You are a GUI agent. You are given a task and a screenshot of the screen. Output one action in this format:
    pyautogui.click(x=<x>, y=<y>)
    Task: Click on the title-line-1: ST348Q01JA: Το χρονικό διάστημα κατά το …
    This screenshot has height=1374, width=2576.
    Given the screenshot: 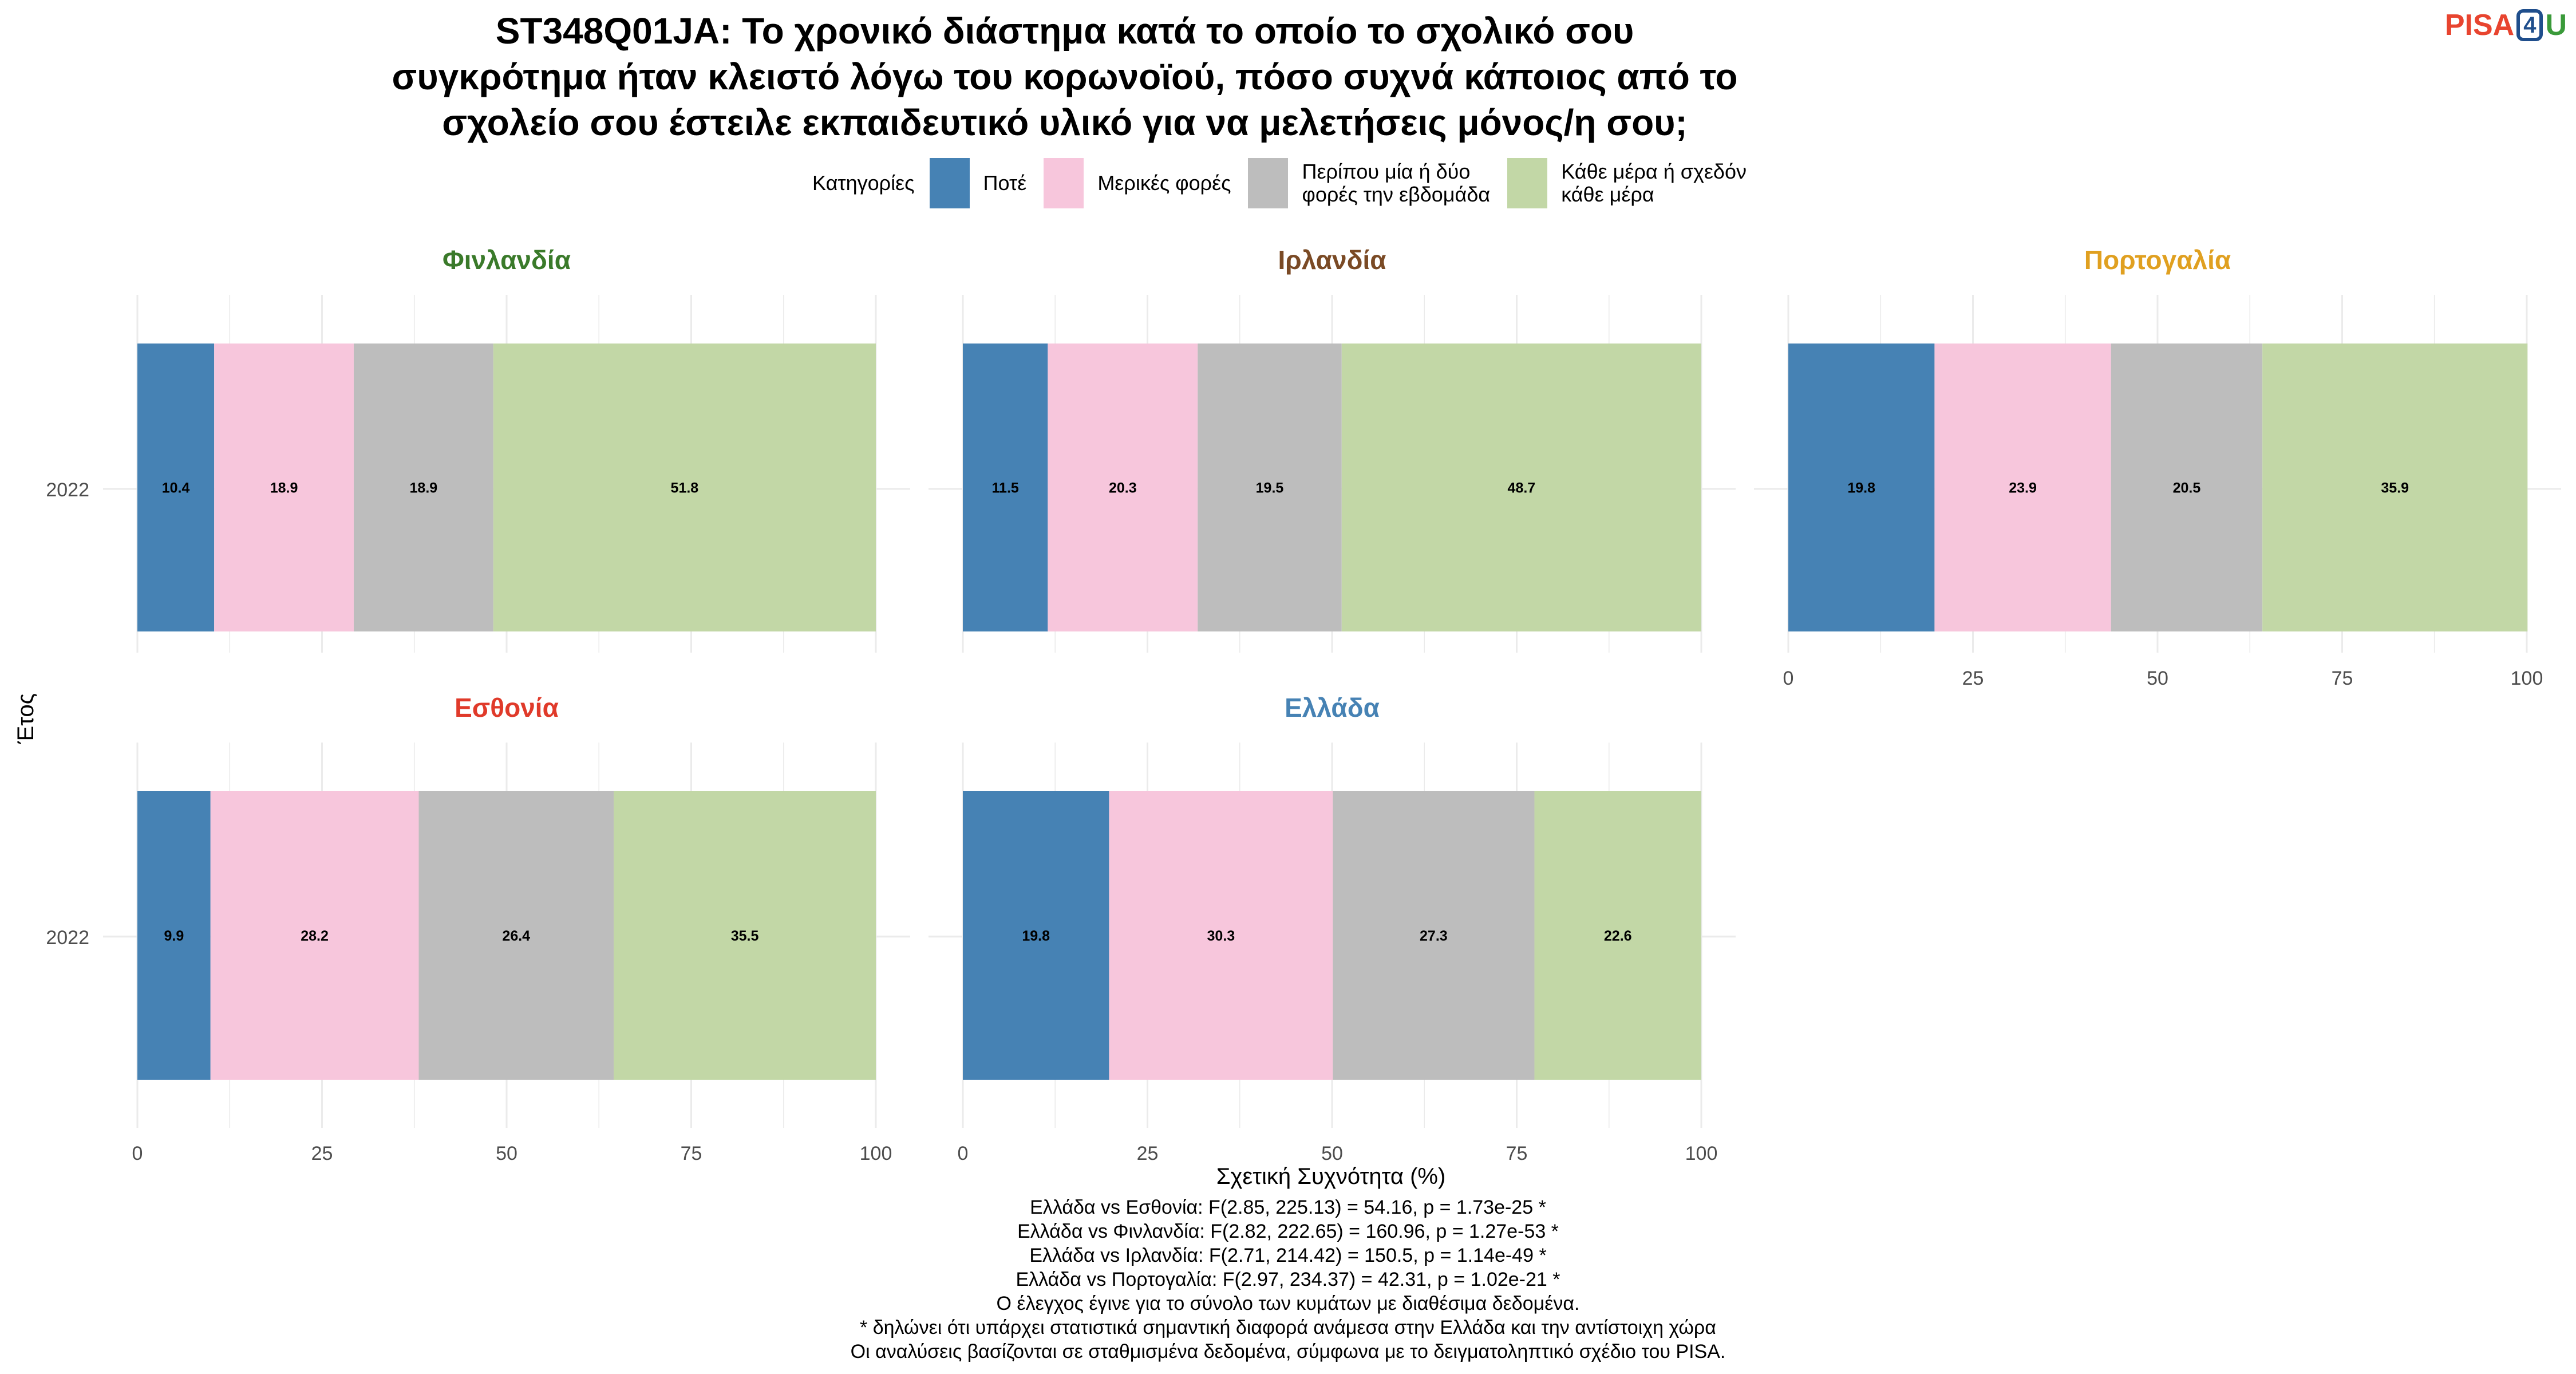 What is the action you would take?
    pyautogui.click(x=1064, y=31)
    